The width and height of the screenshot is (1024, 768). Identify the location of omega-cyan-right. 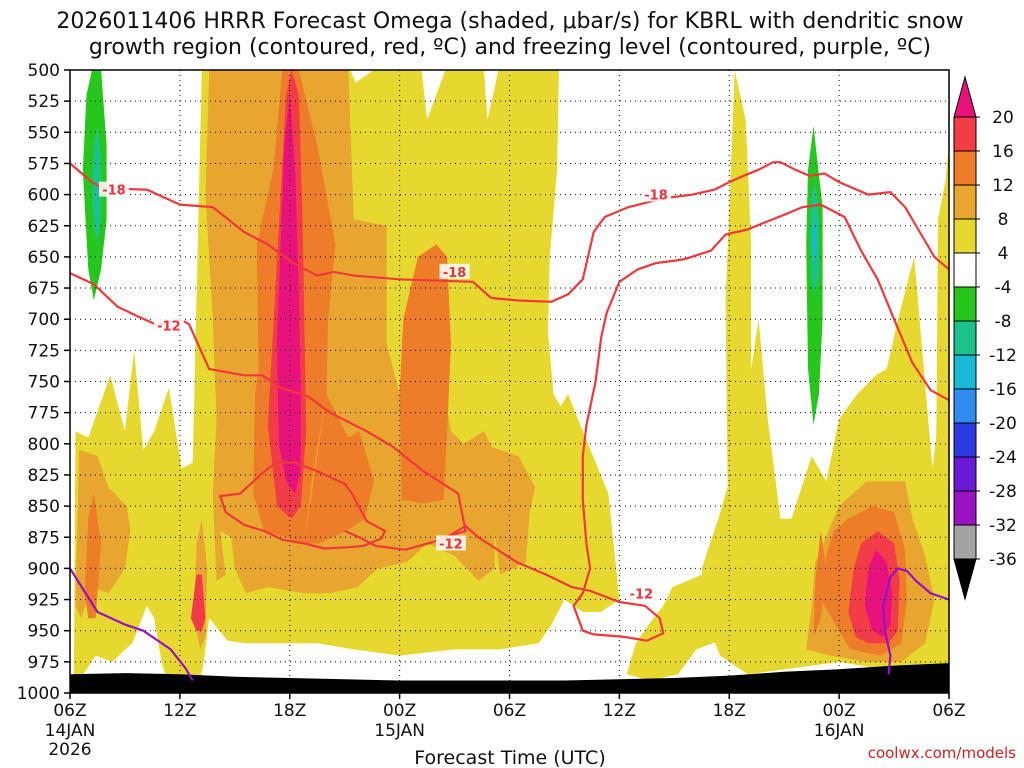
(814, 241).